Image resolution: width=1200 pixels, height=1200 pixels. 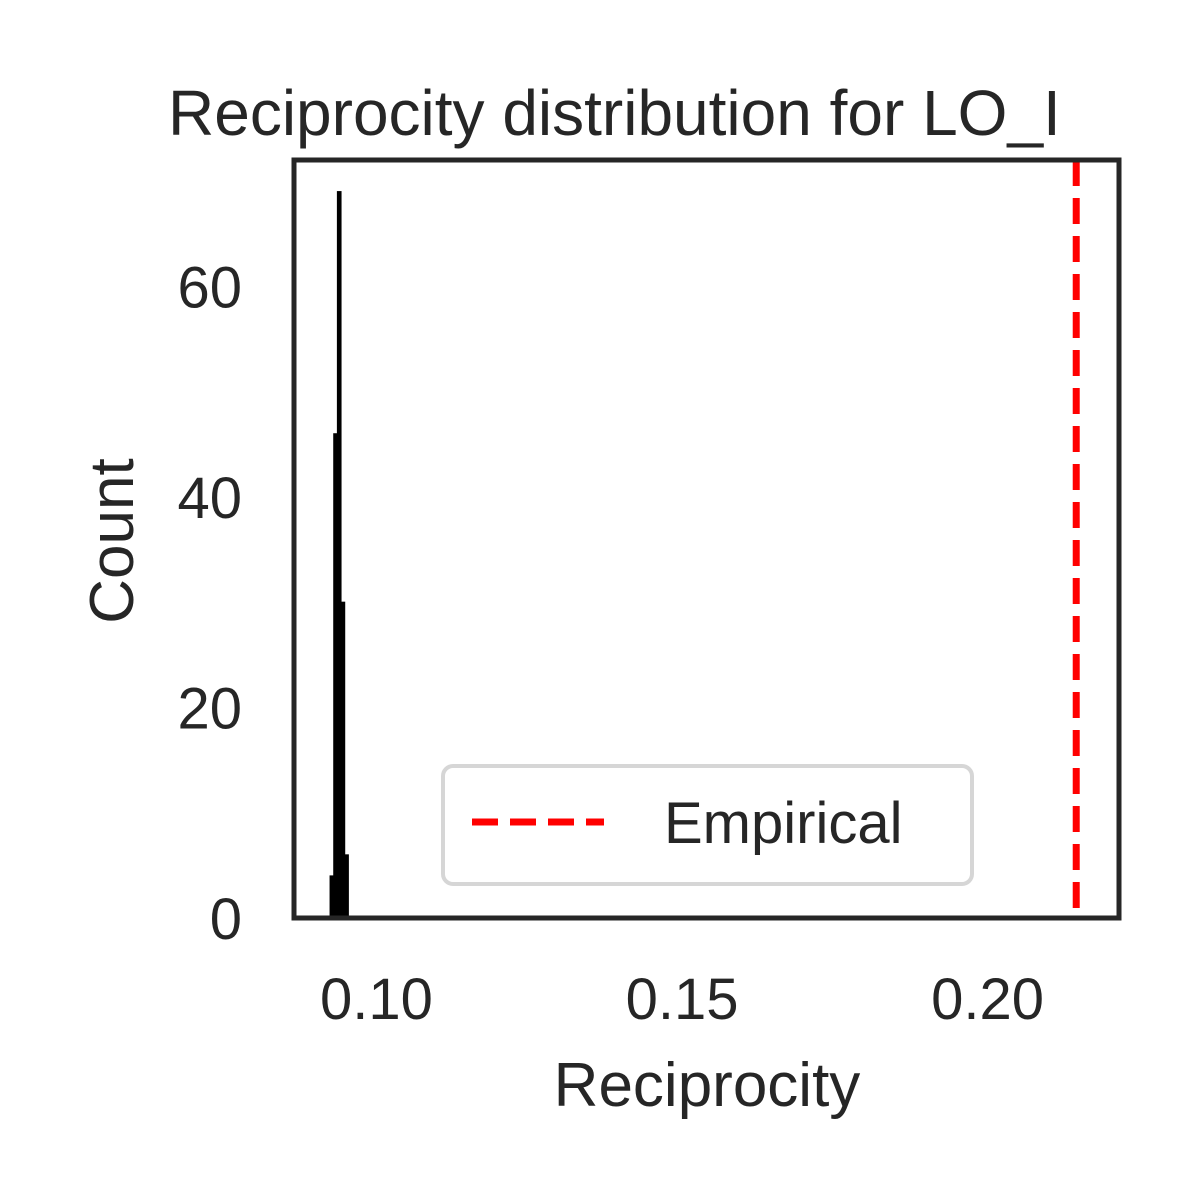 What do you see at coordinates (209, 287) in the screenshot?
I see `y-tick-label-3: 60` at bounding box center [209, 287].